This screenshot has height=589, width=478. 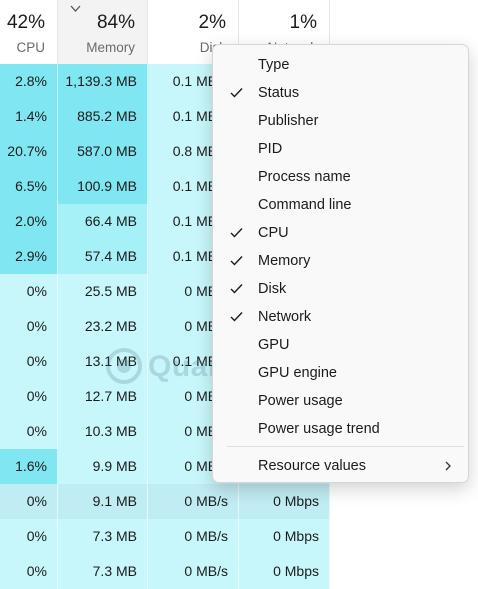 I want to click on menu-item-label: Network, so click(x=285, y=317).